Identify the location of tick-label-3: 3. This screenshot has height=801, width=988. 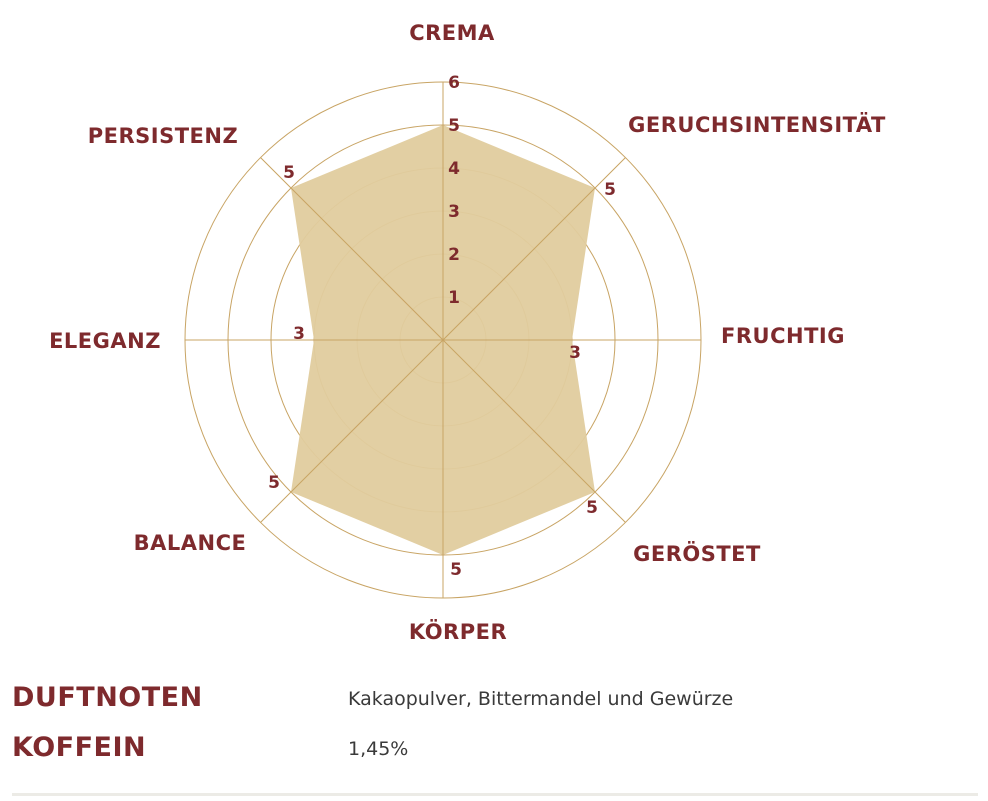
(454, 212).